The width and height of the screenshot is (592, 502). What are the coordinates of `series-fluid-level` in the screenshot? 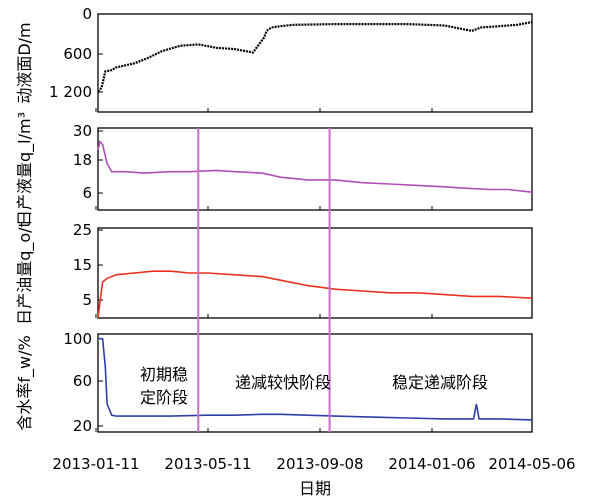 It's located at (315, 57).